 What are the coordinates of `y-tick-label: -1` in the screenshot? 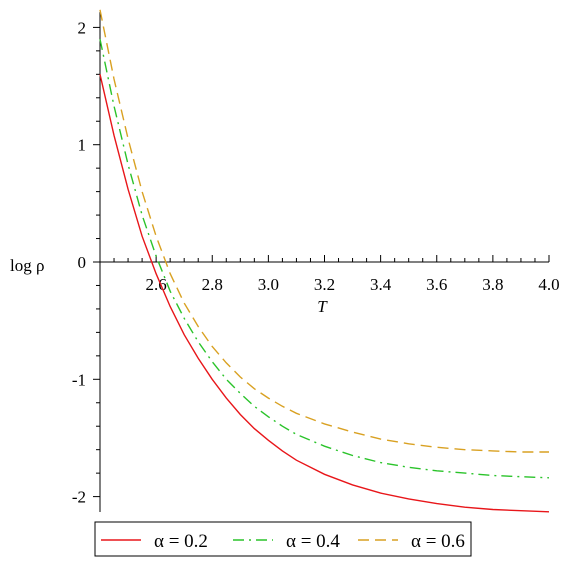 It's located at (79, 379).